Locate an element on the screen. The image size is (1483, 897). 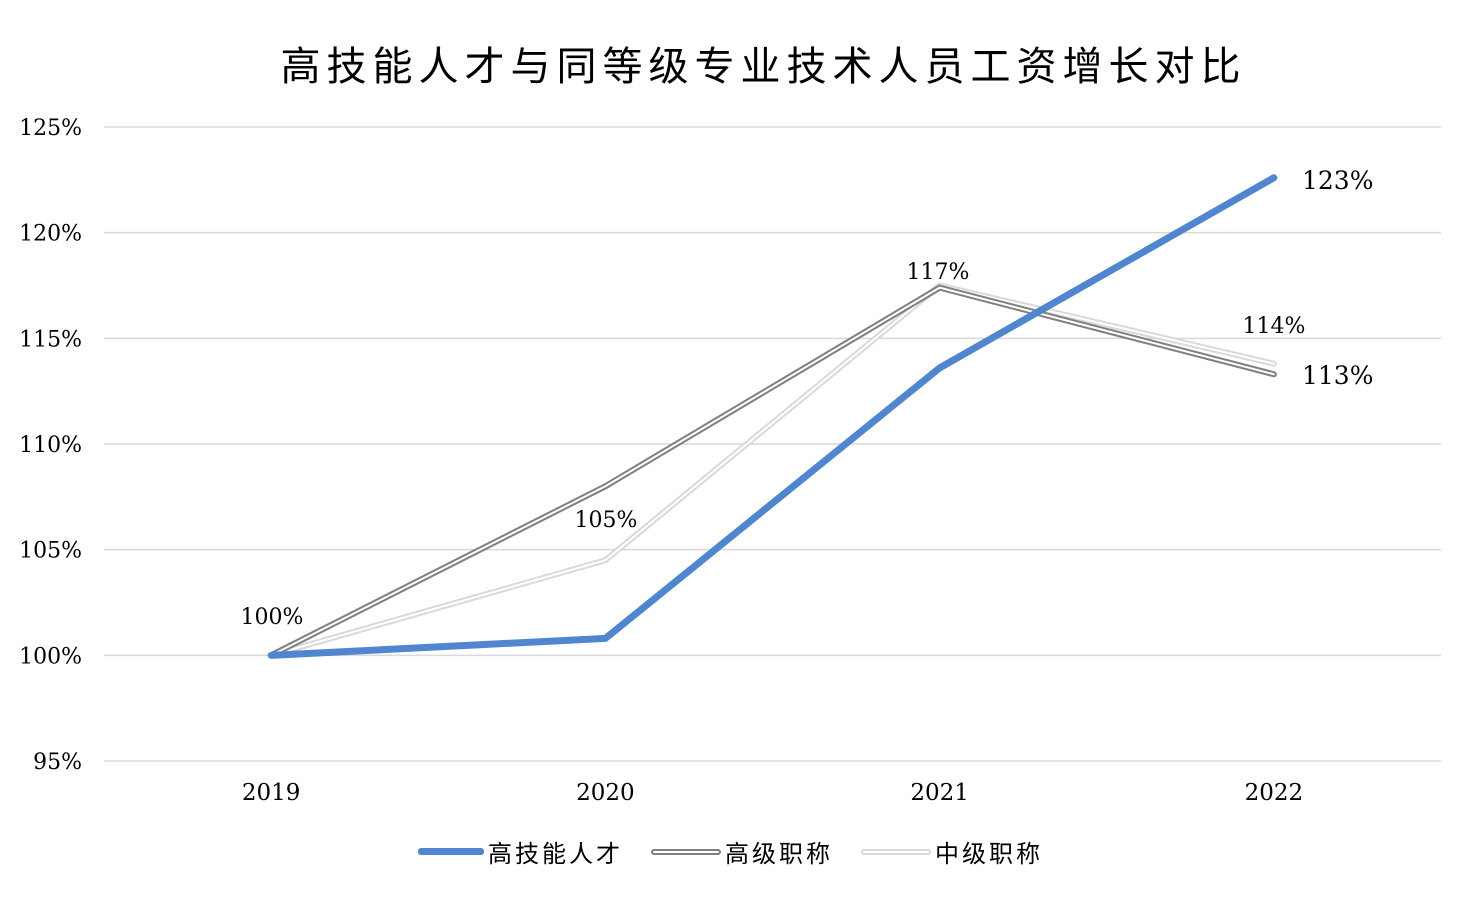
data-label: 117% is located at coordinates (938, 272).